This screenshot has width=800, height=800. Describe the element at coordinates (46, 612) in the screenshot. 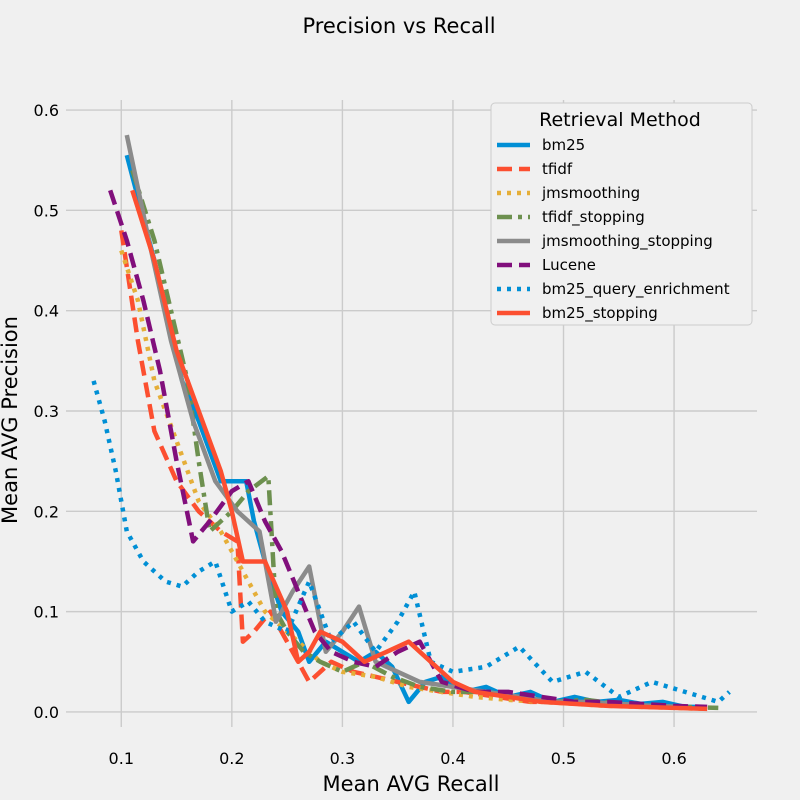

I see `y-tick-label: 0.1` at that location.